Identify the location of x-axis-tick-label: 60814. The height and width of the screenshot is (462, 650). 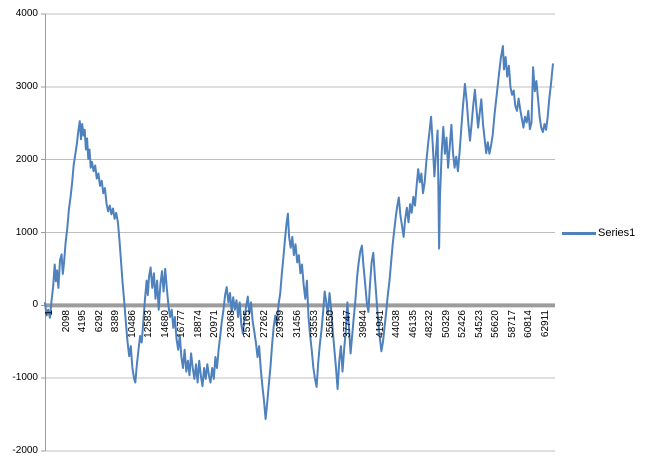
(529, 324).